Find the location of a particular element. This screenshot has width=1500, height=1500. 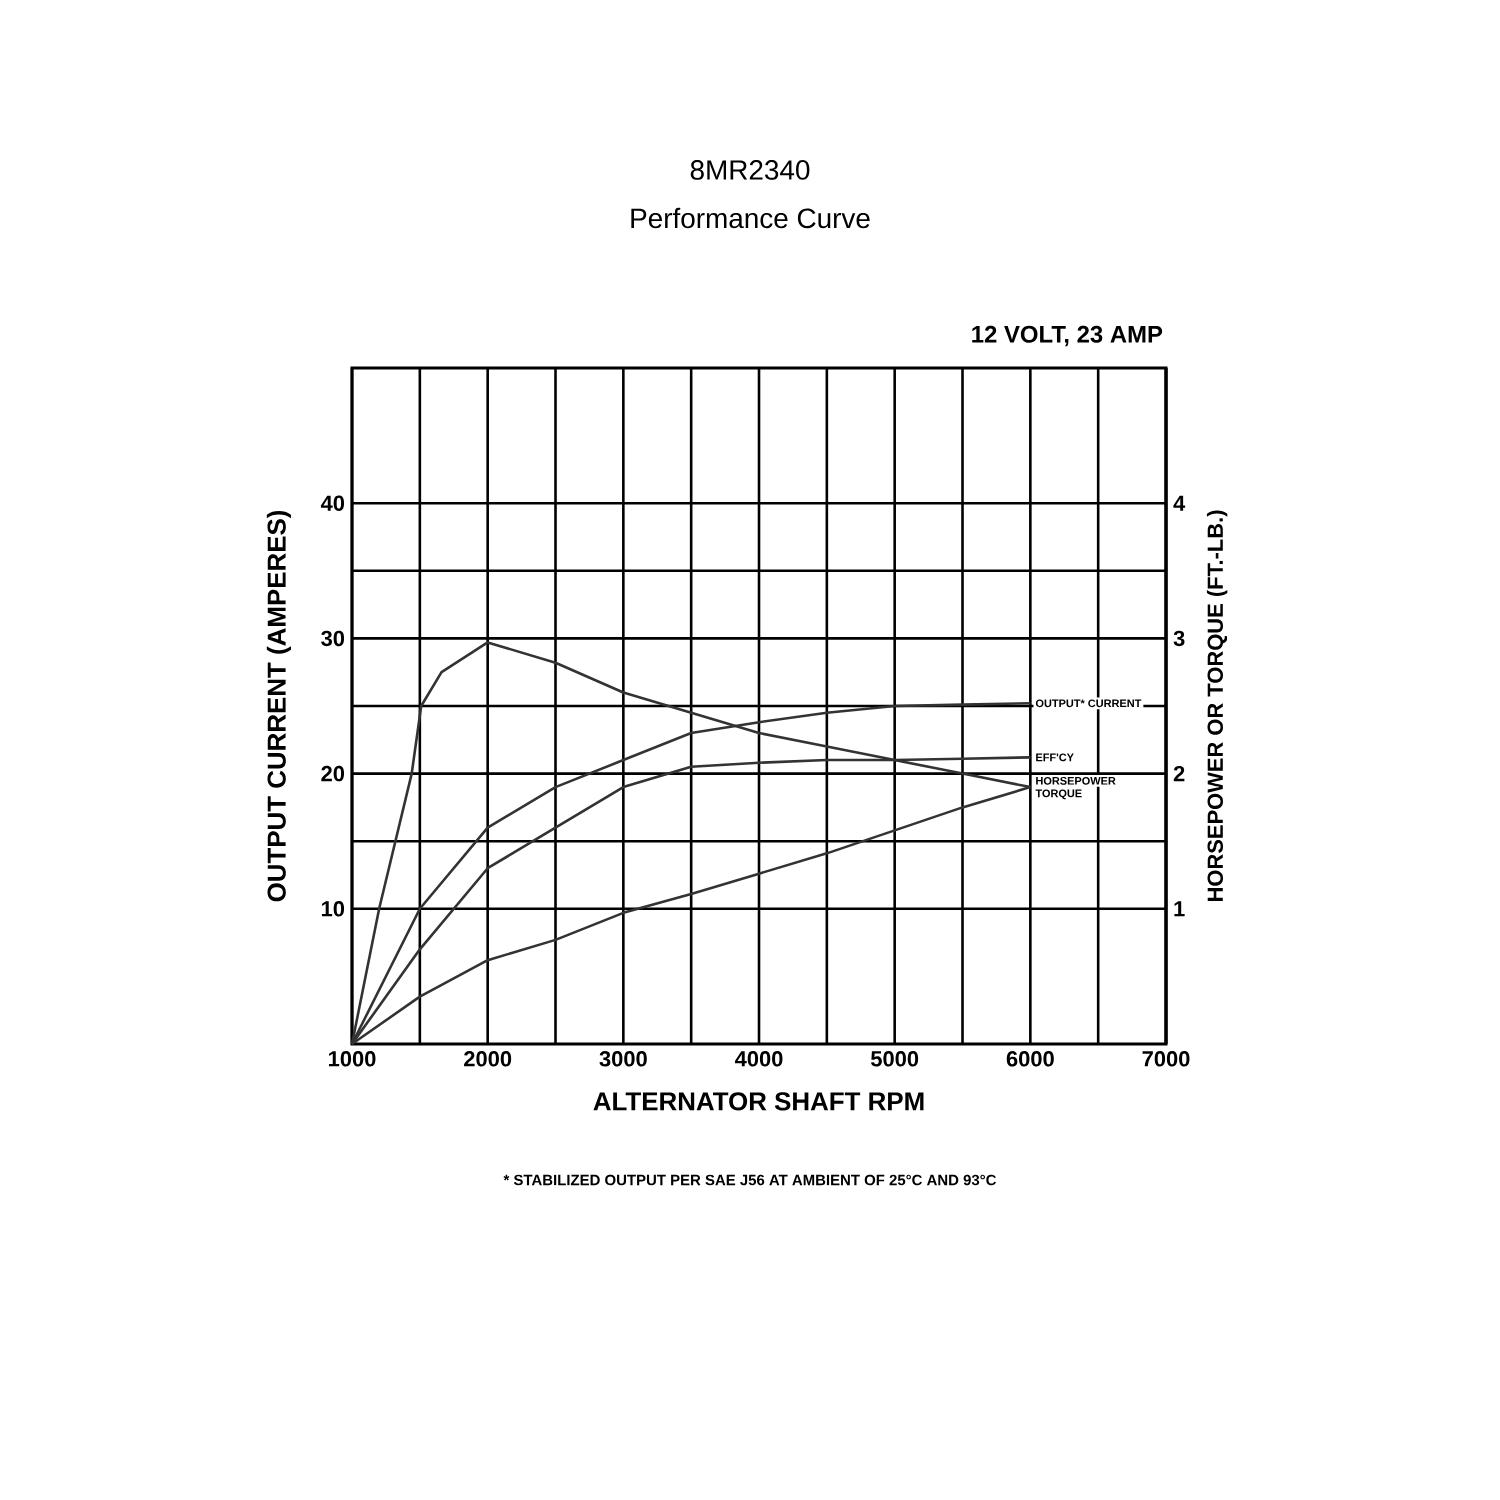

y-tick-label: 40 is located at coordinates (332, 503).